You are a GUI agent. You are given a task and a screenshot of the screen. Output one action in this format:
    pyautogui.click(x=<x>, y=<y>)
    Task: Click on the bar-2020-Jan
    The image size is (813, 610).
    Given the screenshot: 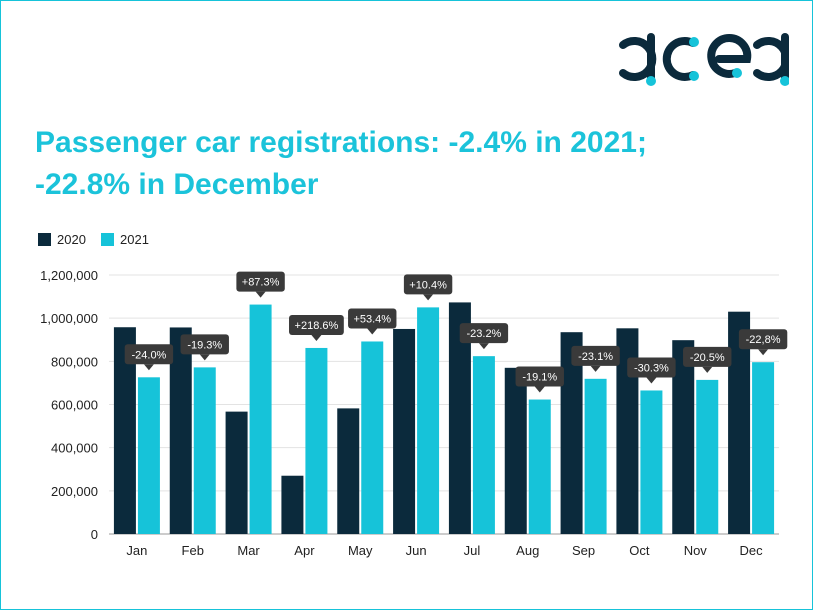 What is the action you would take?
    pyautogui.click(x=124, y=430)
    